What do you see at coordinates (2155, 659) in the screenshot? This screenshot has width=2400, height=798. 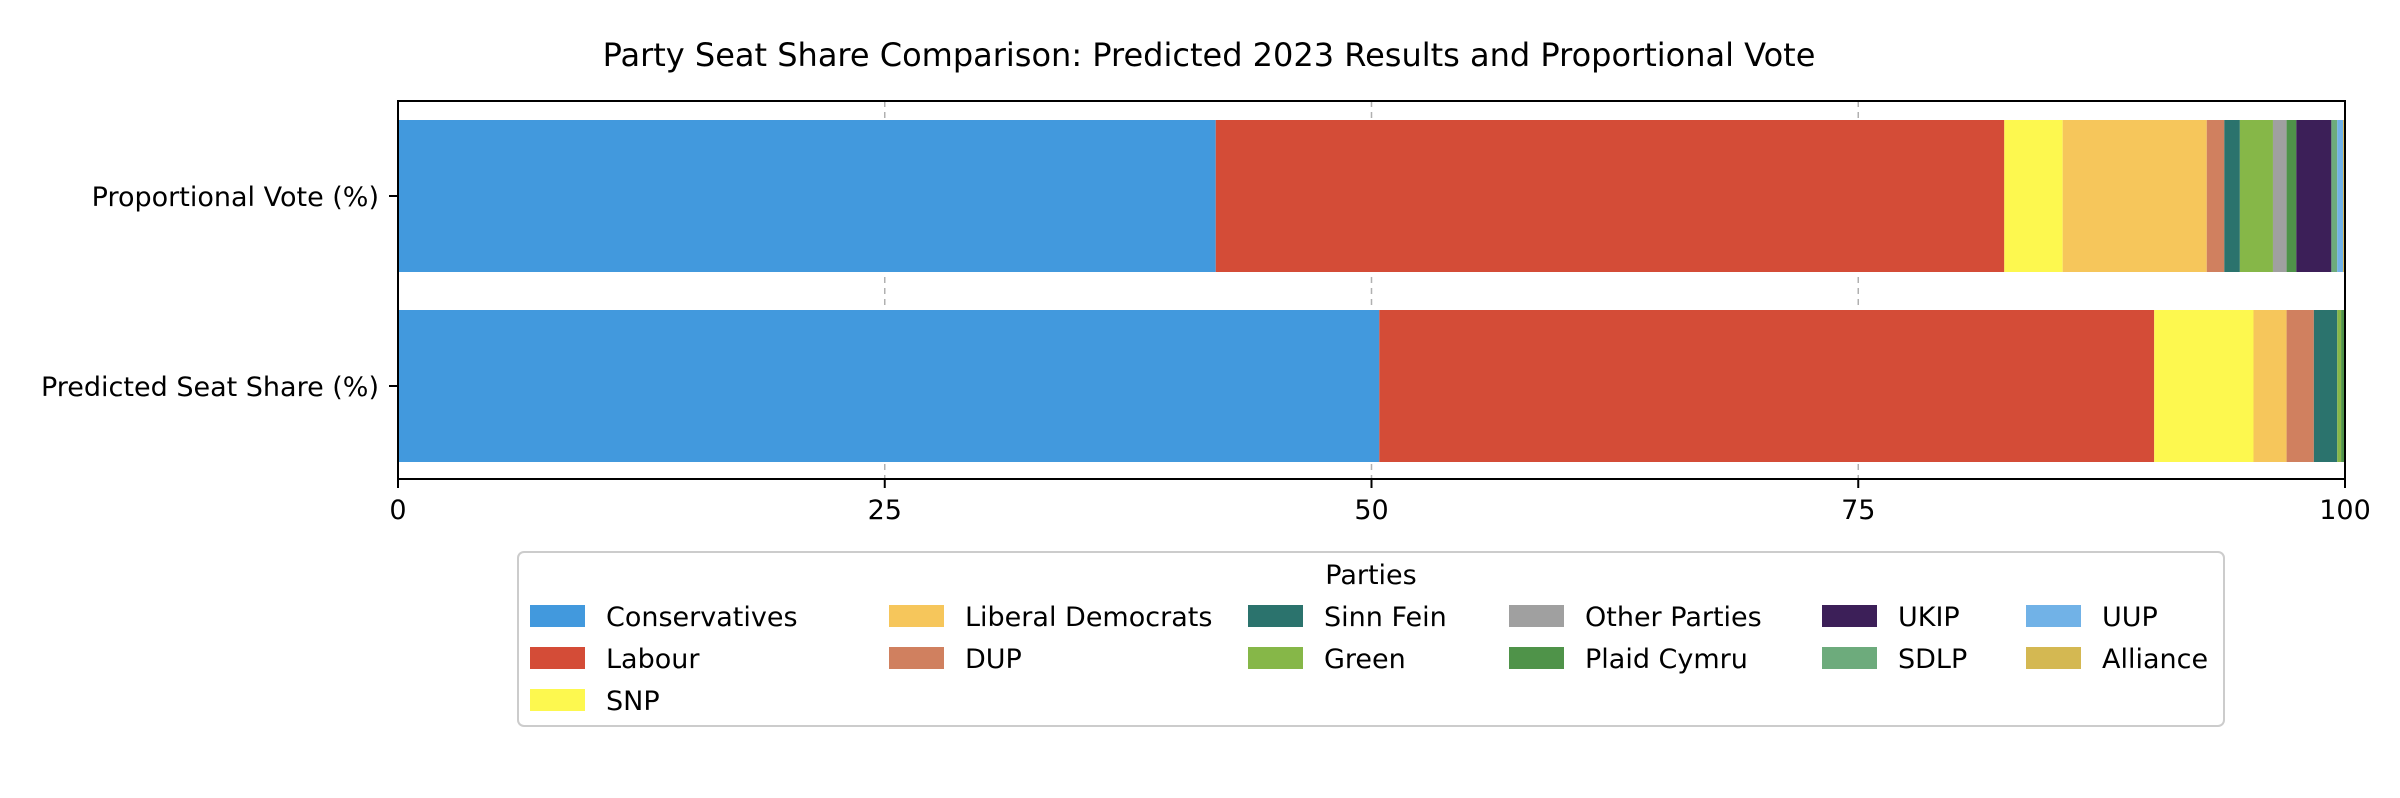 I see `legend-label-alliance: Alliance` at bounding box center [2155, 659].